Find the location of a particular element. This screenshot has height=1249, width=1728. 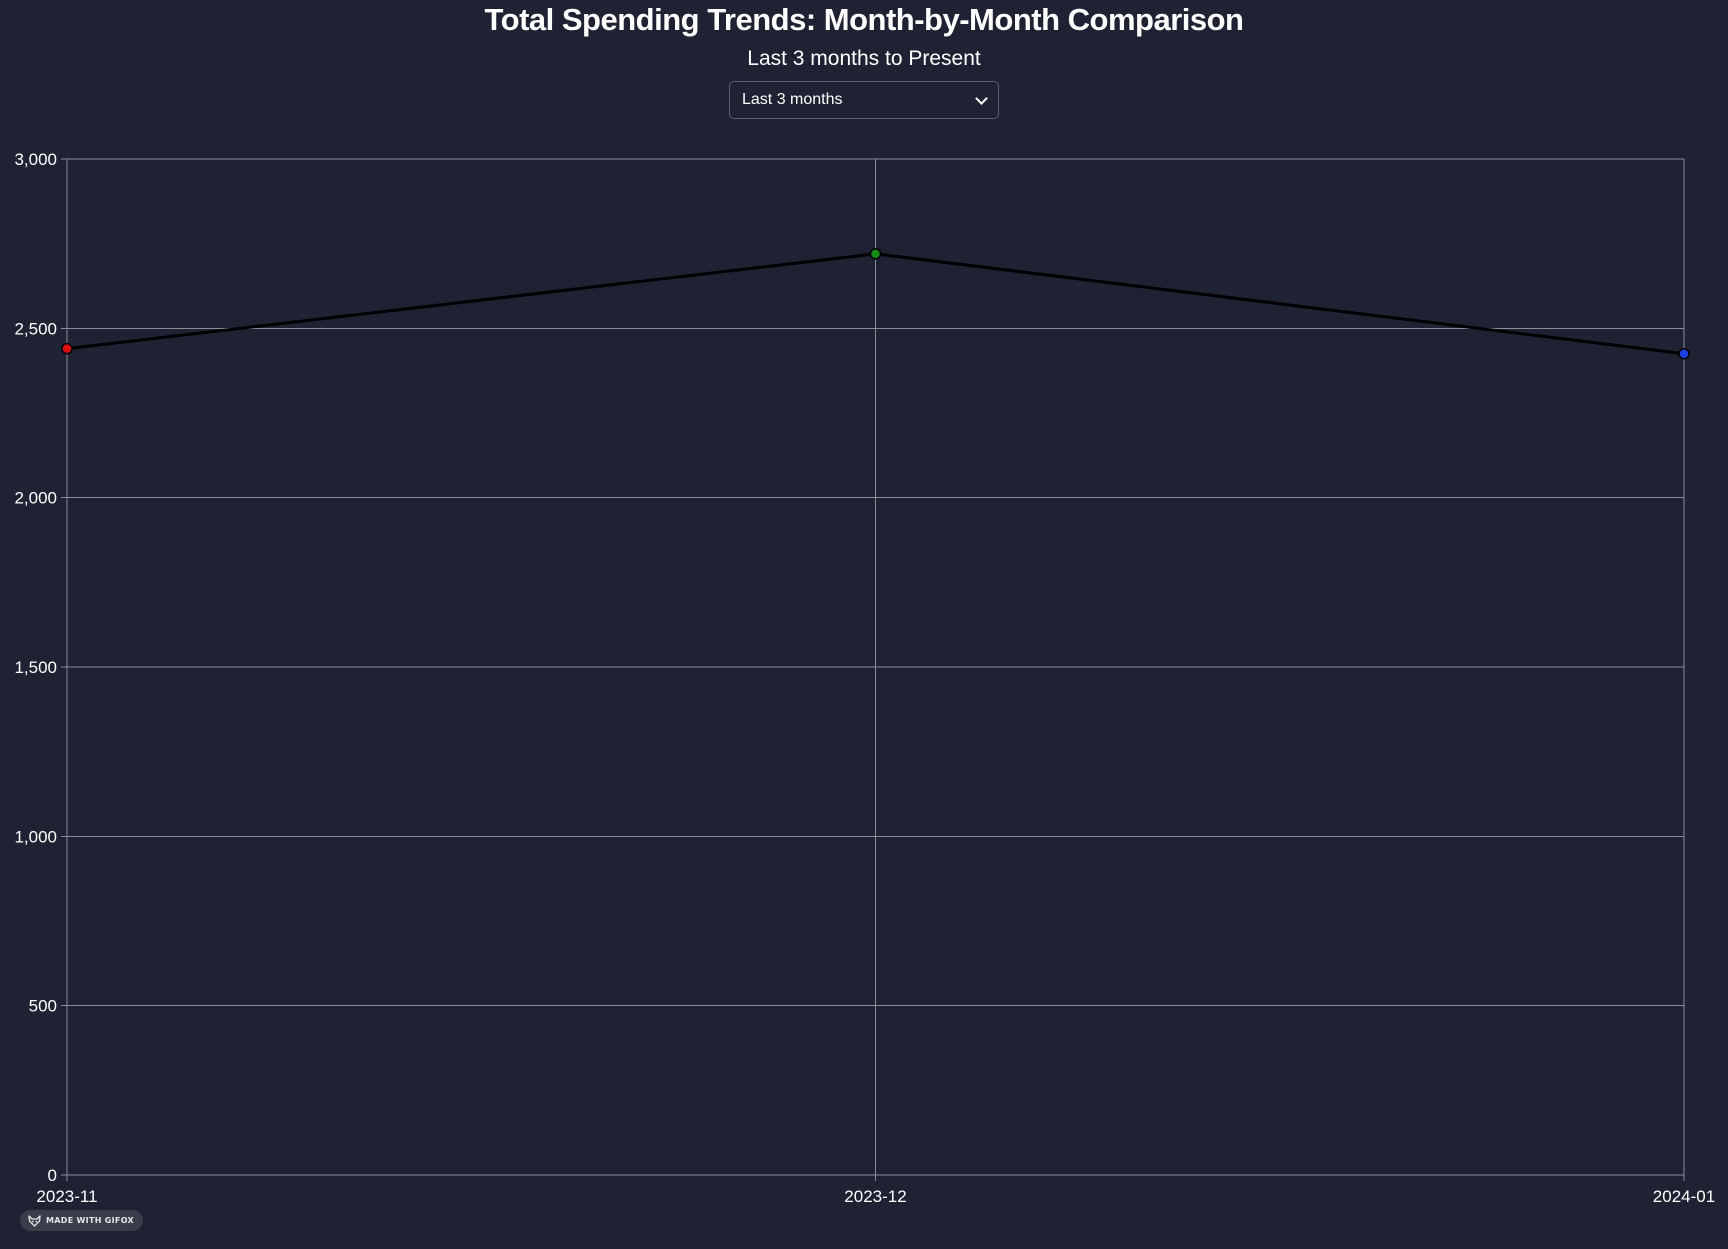

time-range-selected-value: Last 3 months is located at coordinates (792, 99).